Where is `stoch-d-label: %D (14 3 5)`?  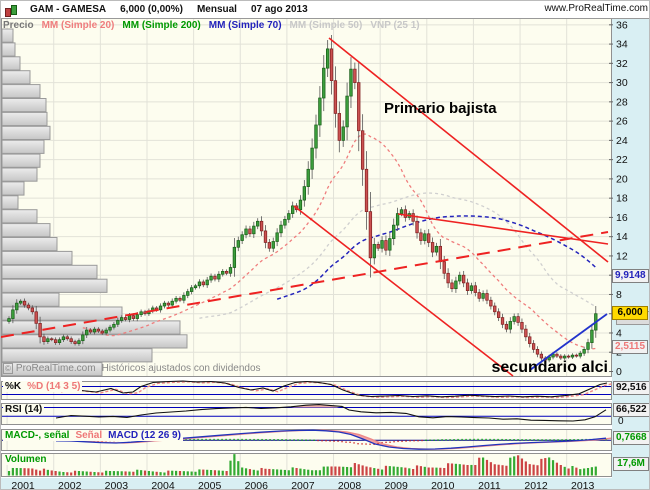 stoch-d-label: %D (14 3 5) is located at coordinates (54, 386).